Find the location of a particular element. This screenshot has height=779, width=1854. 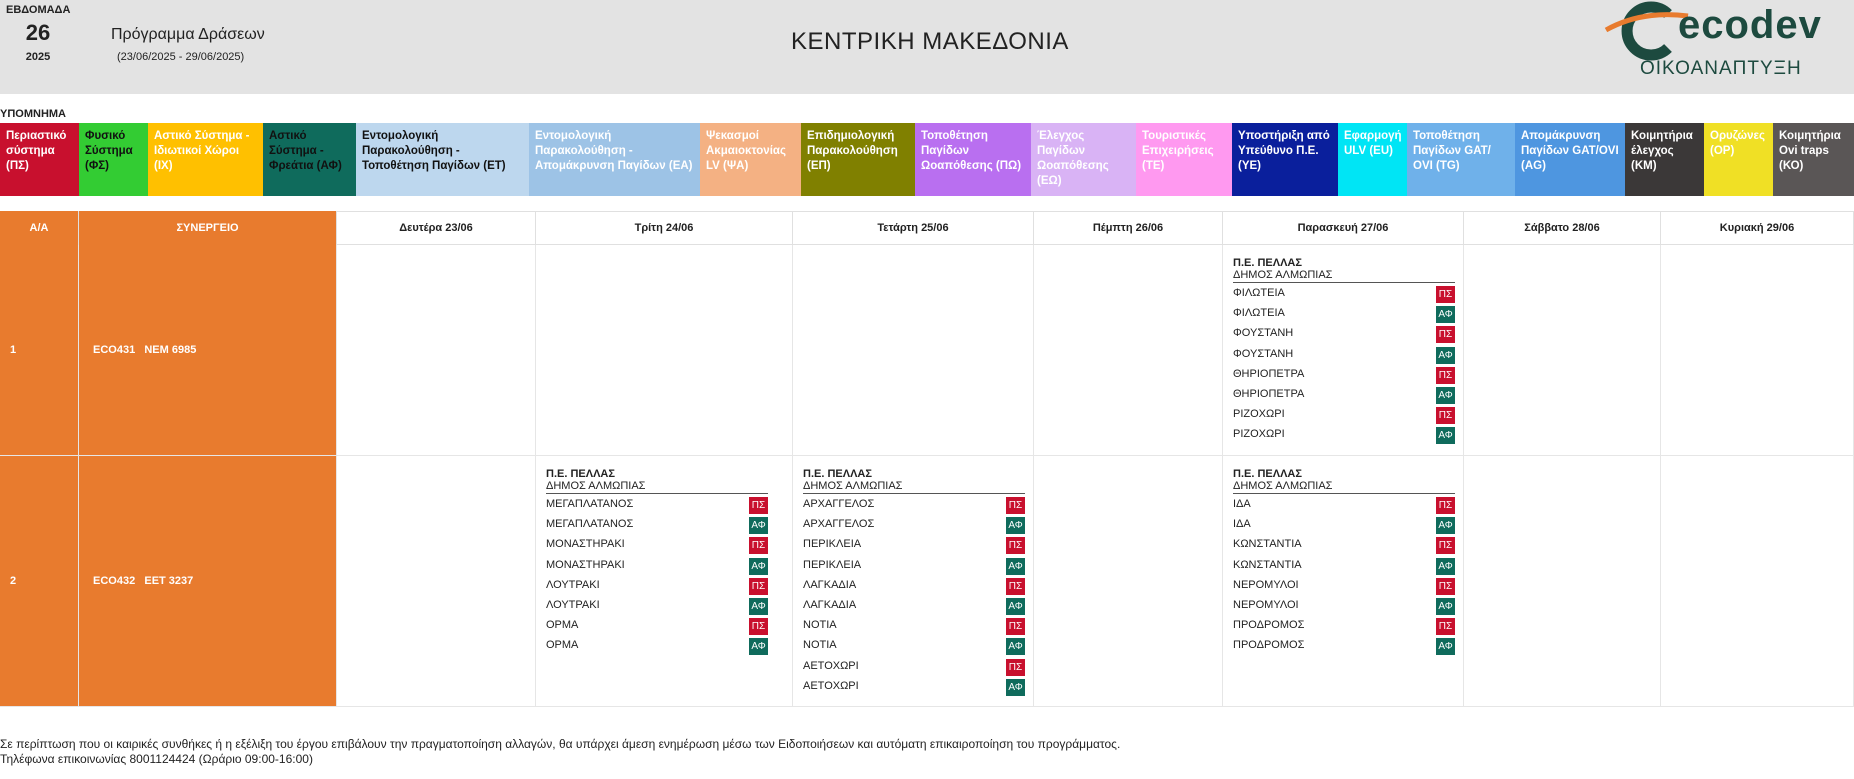

legend-item: Περιαστικό σύστημα (ΠΣ) is located at coordinates (39, 159).